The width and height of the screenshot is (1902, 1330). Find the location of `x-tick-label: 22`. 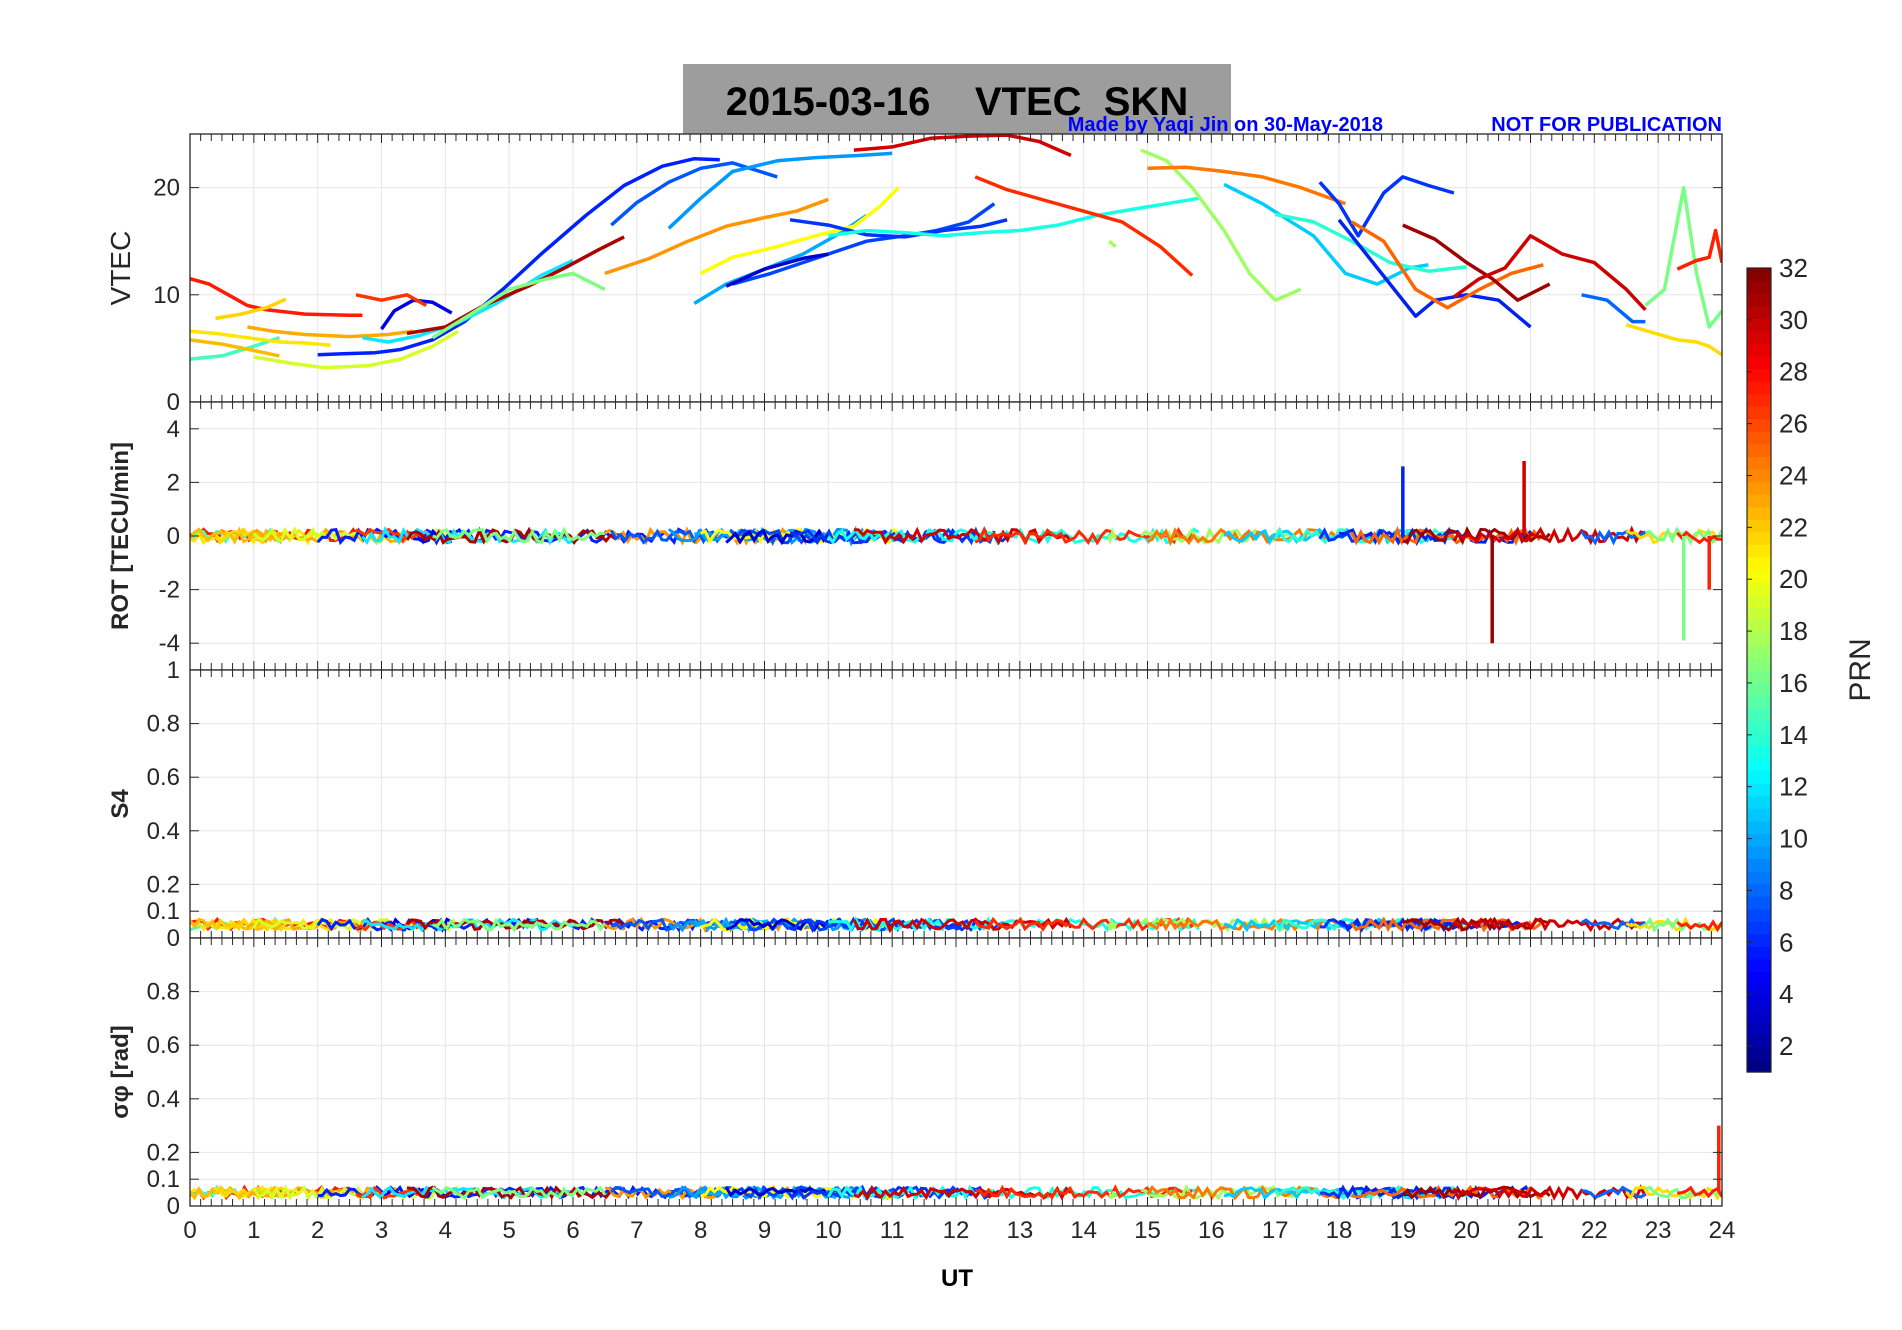

x-tick-label: 22 is located at coordinates (1594, 1230).